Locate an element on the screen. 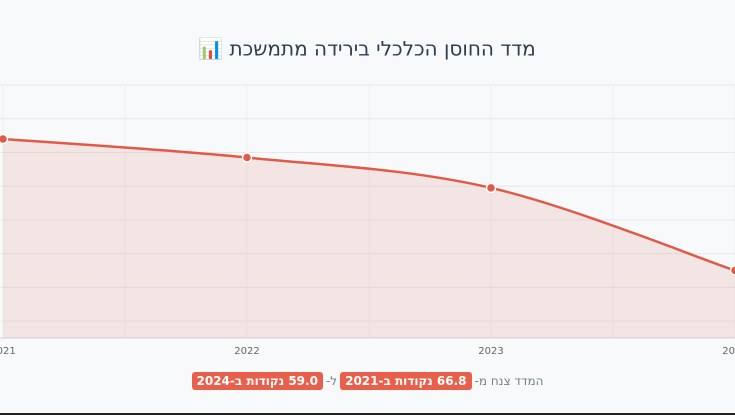  caption-text: המדד צנח מ- is located at coordinates (509, 381).